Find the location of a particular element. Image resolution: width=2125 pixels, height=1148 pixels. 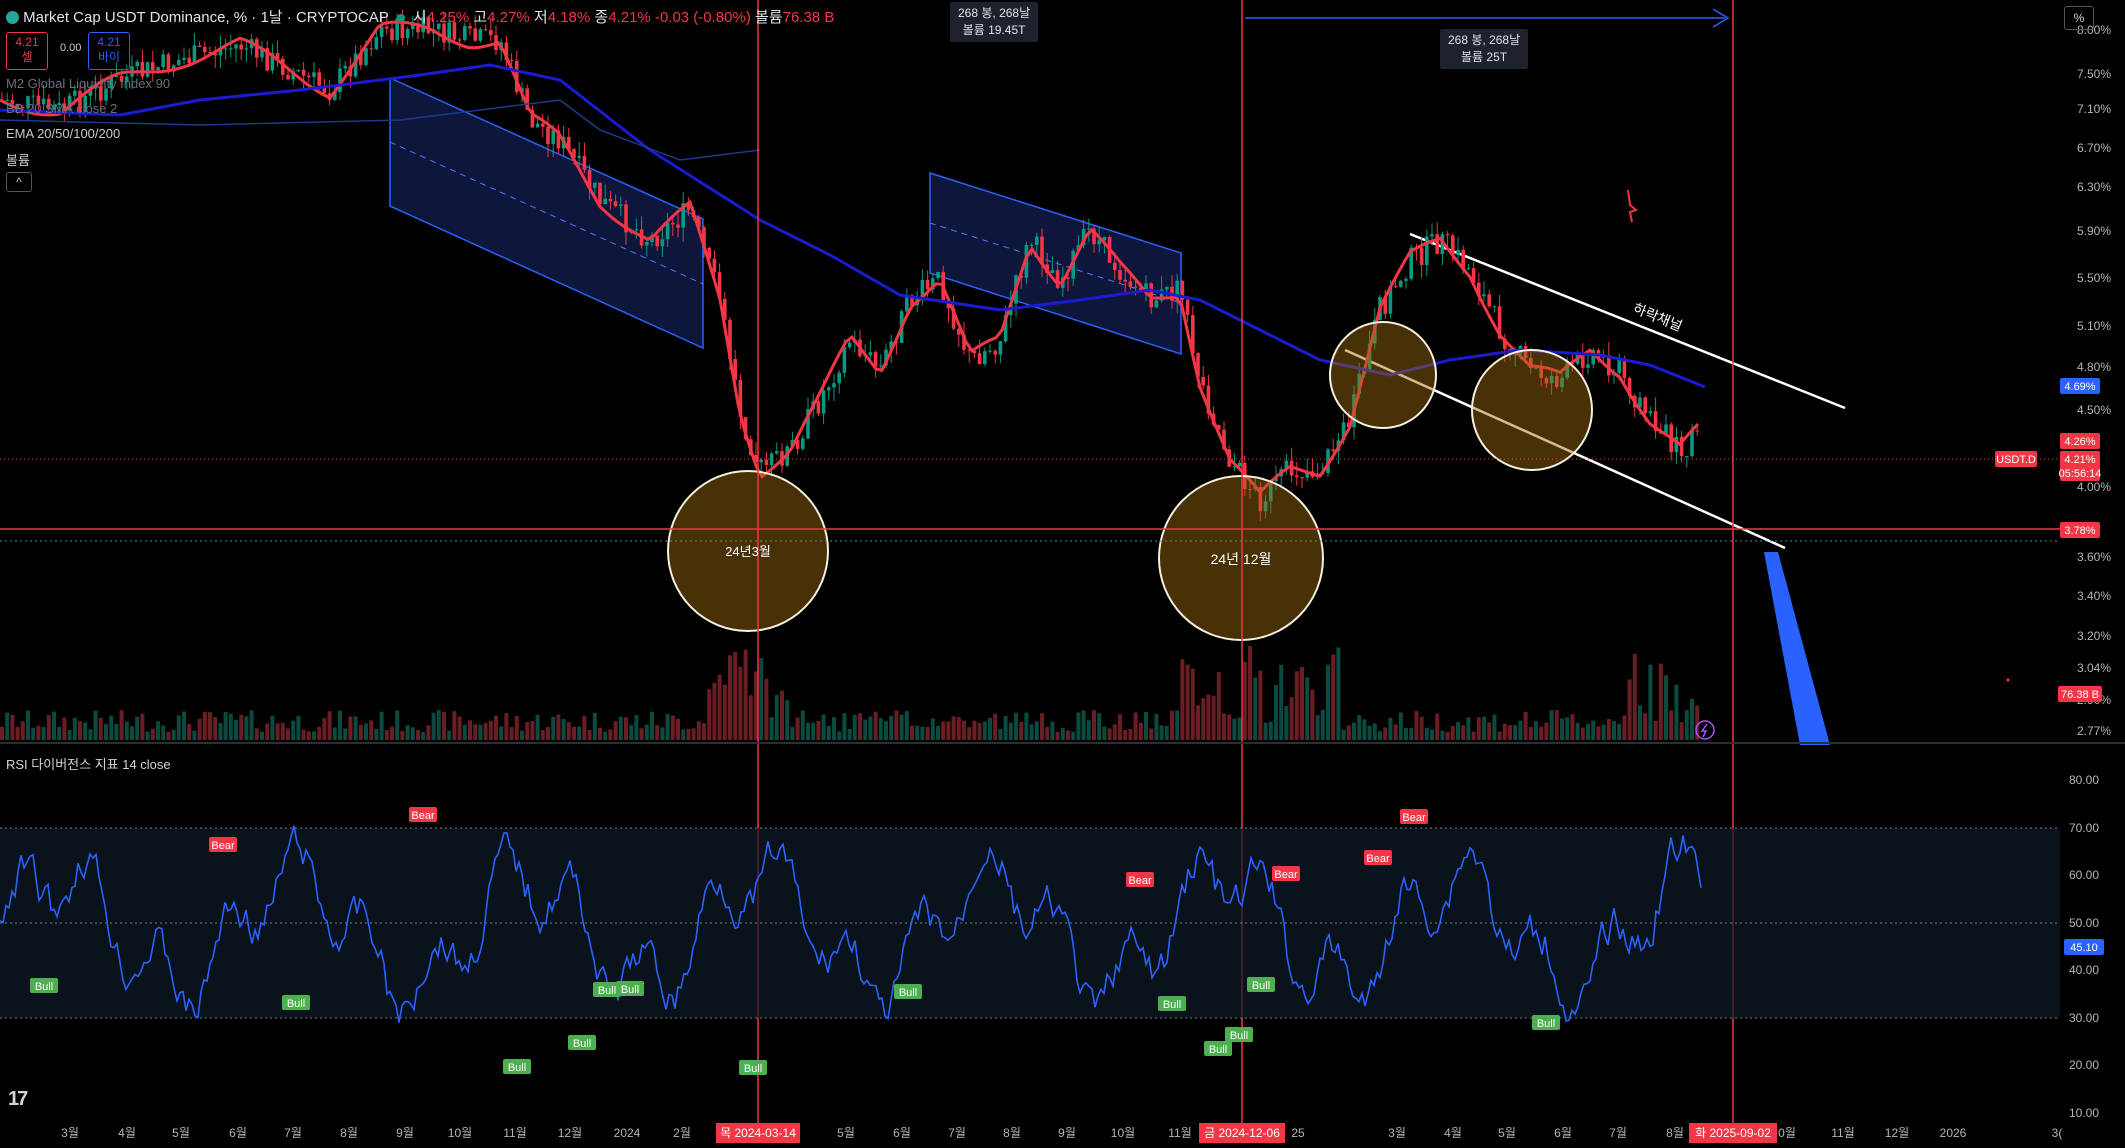

price-axis-label: 5.50% is located at coordinates (2094, 278).